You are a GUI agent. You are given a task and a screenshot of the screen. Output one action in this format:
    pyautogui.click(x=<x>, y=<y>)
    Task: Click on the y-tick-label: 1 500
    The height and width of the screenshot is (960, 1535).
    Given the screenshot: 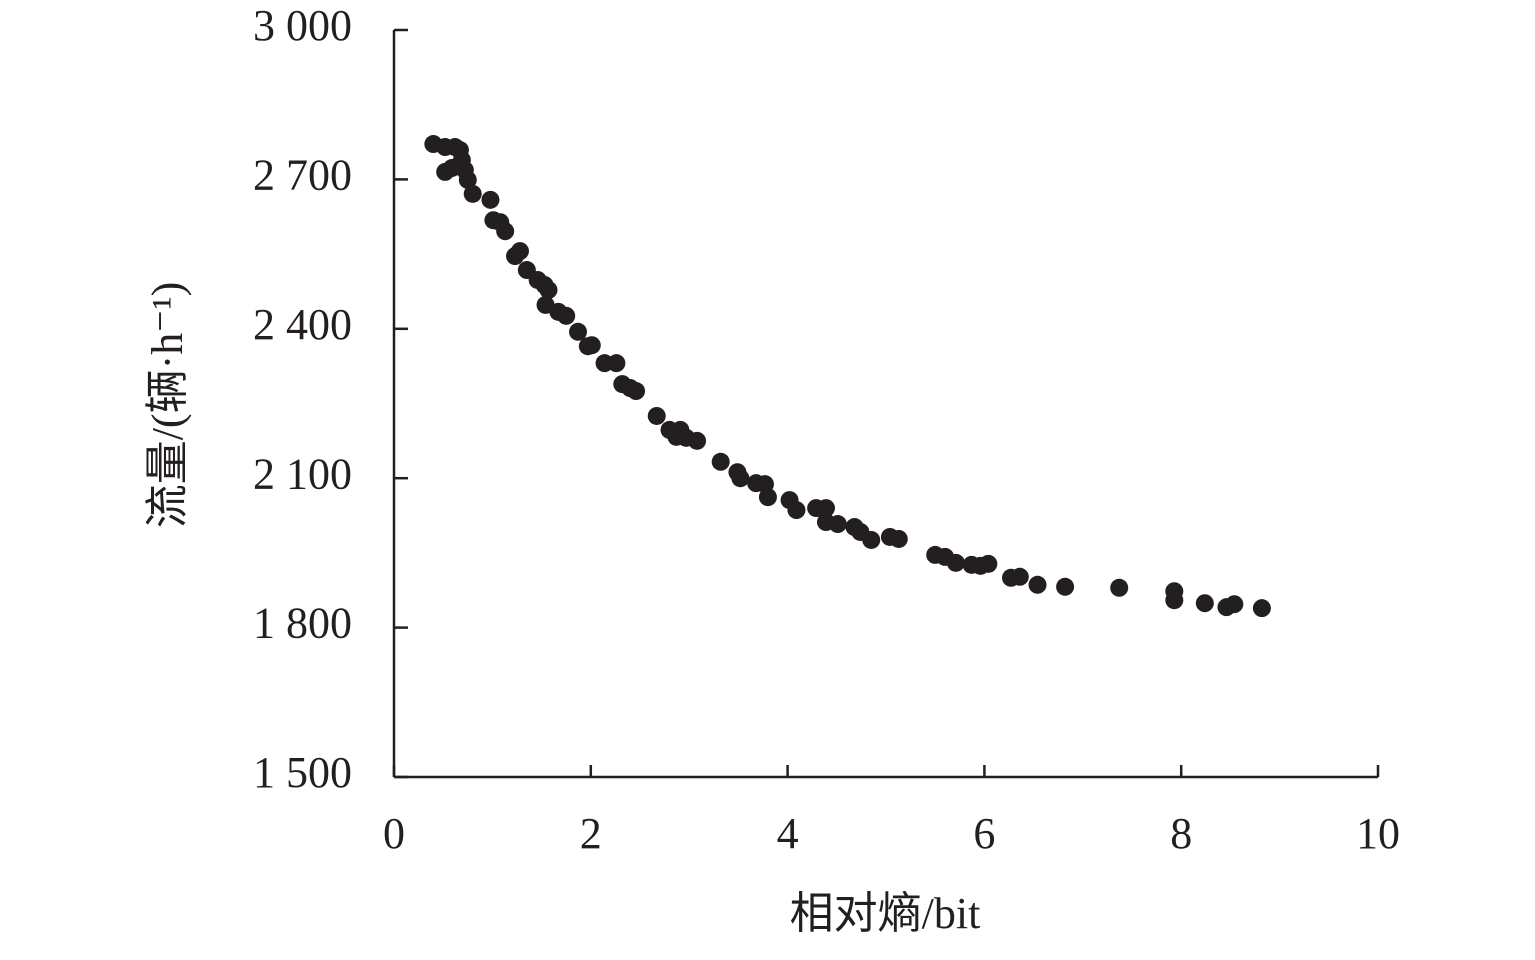 What is the action you would take?
    pyautogui.click(x=302, y=772)
    